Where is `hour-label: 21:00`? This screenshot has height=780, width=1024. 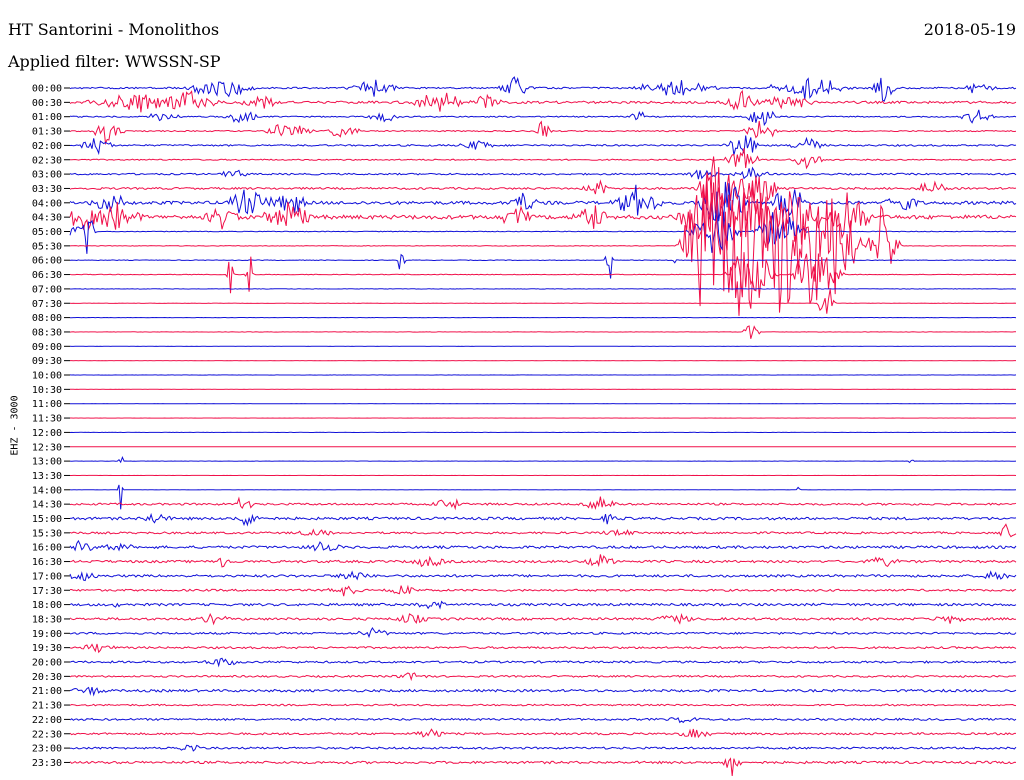 hour-label: 21:00 is located at coordinates (47, 691).